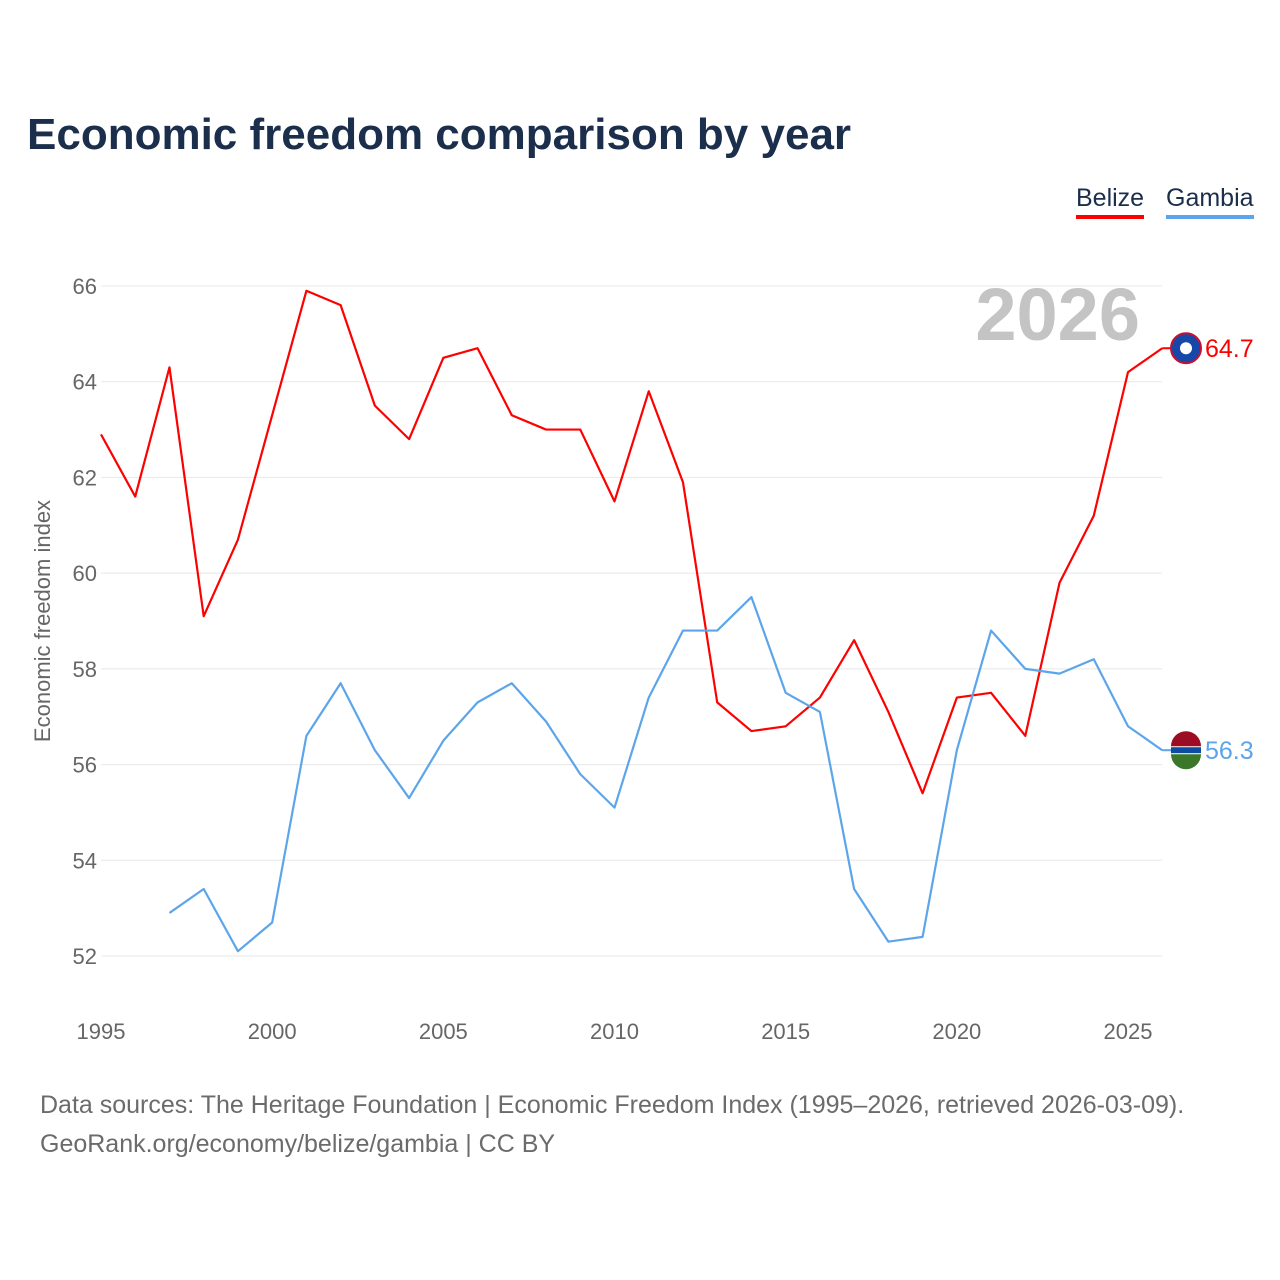 The image size is (1280, 1280). Describe the element at coordinates (42, 621) in the screenshot. I see `y-axis-label: Economic freedom index` at that location.